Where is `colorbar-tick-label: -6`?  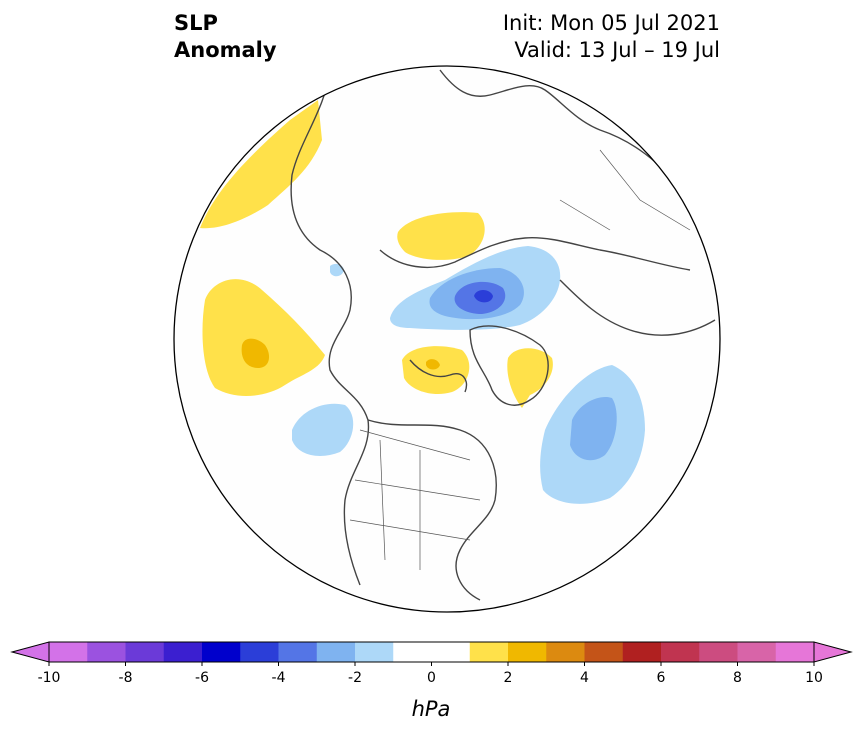
colorbar-tick-label: -6 is located at coordinates (202, 678).